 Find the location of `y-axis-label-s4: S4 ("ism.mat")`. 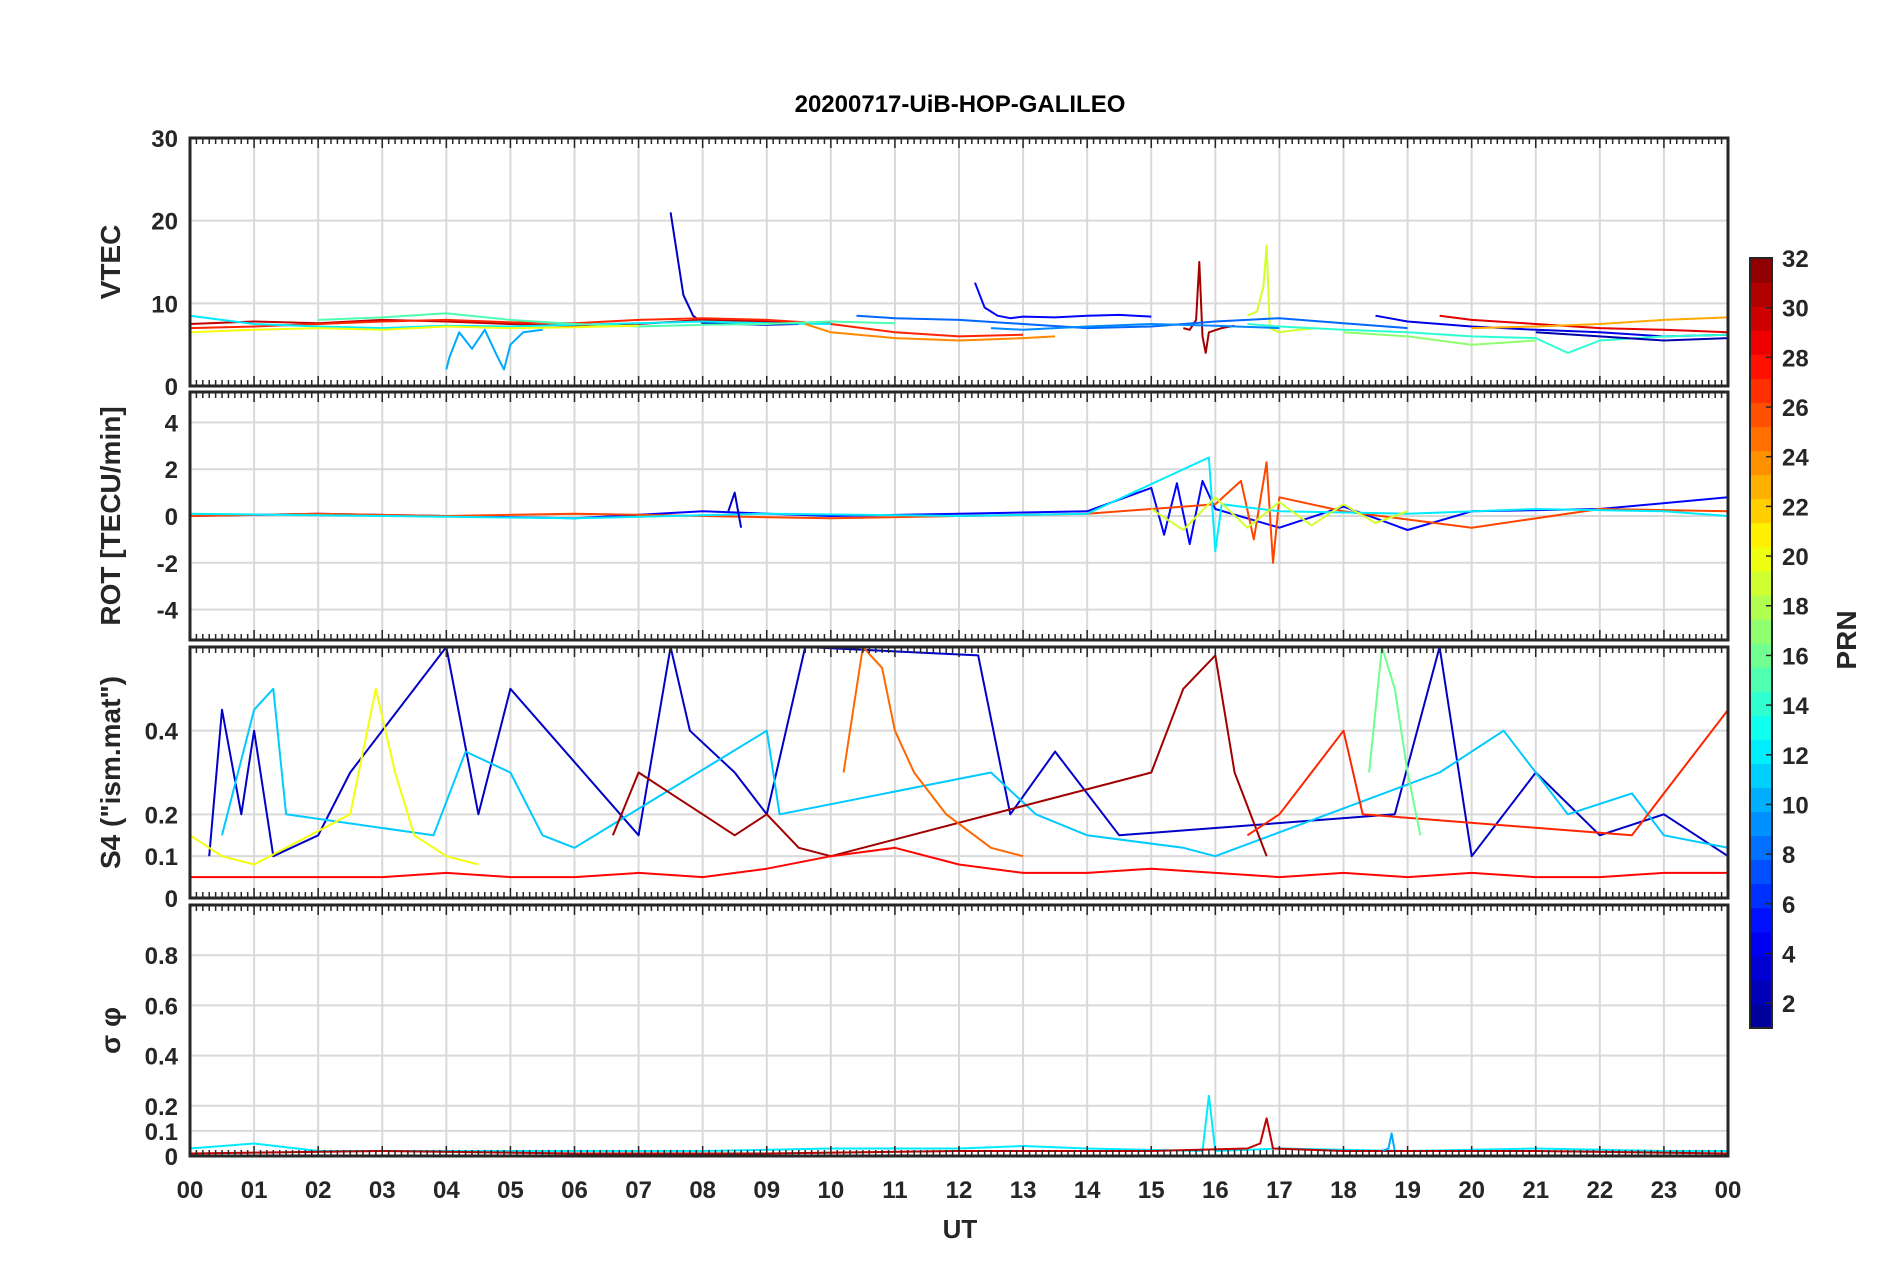

y-axis-label-s4: S4 ("ism.mat") is located at coordinates (110, 772).